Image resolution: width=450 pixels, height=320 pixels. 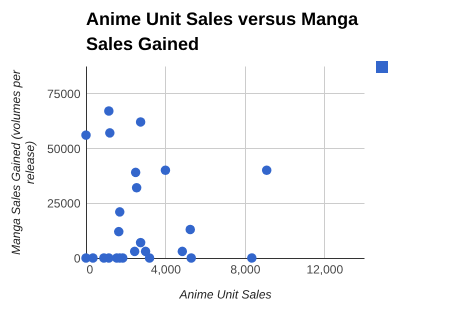 I want to click on chart-title: Anime Unit Sales versus Manga Sales Gained, so click(x=223, y=31).